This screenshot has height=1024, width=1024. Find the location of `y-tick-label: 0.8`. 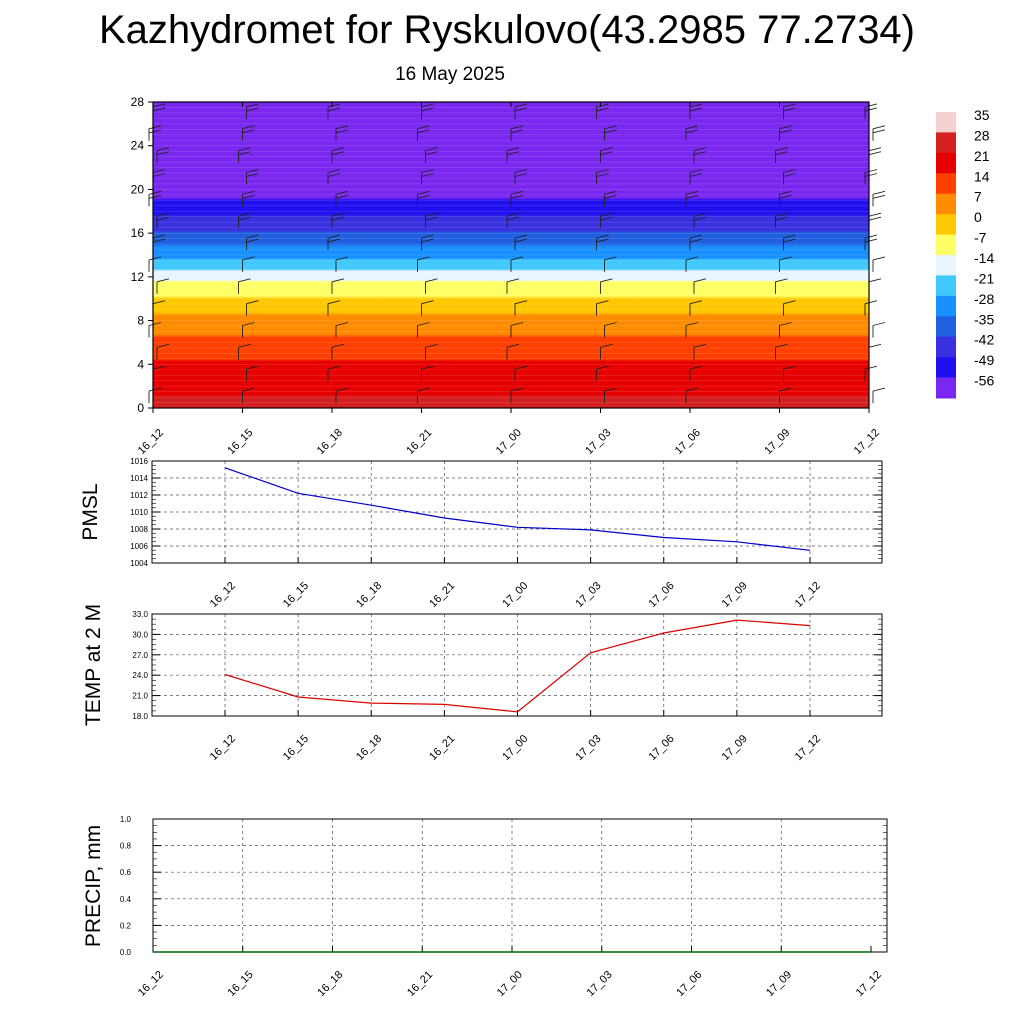

y-tick-label: 0.8 is located at coordinates (126, 846).